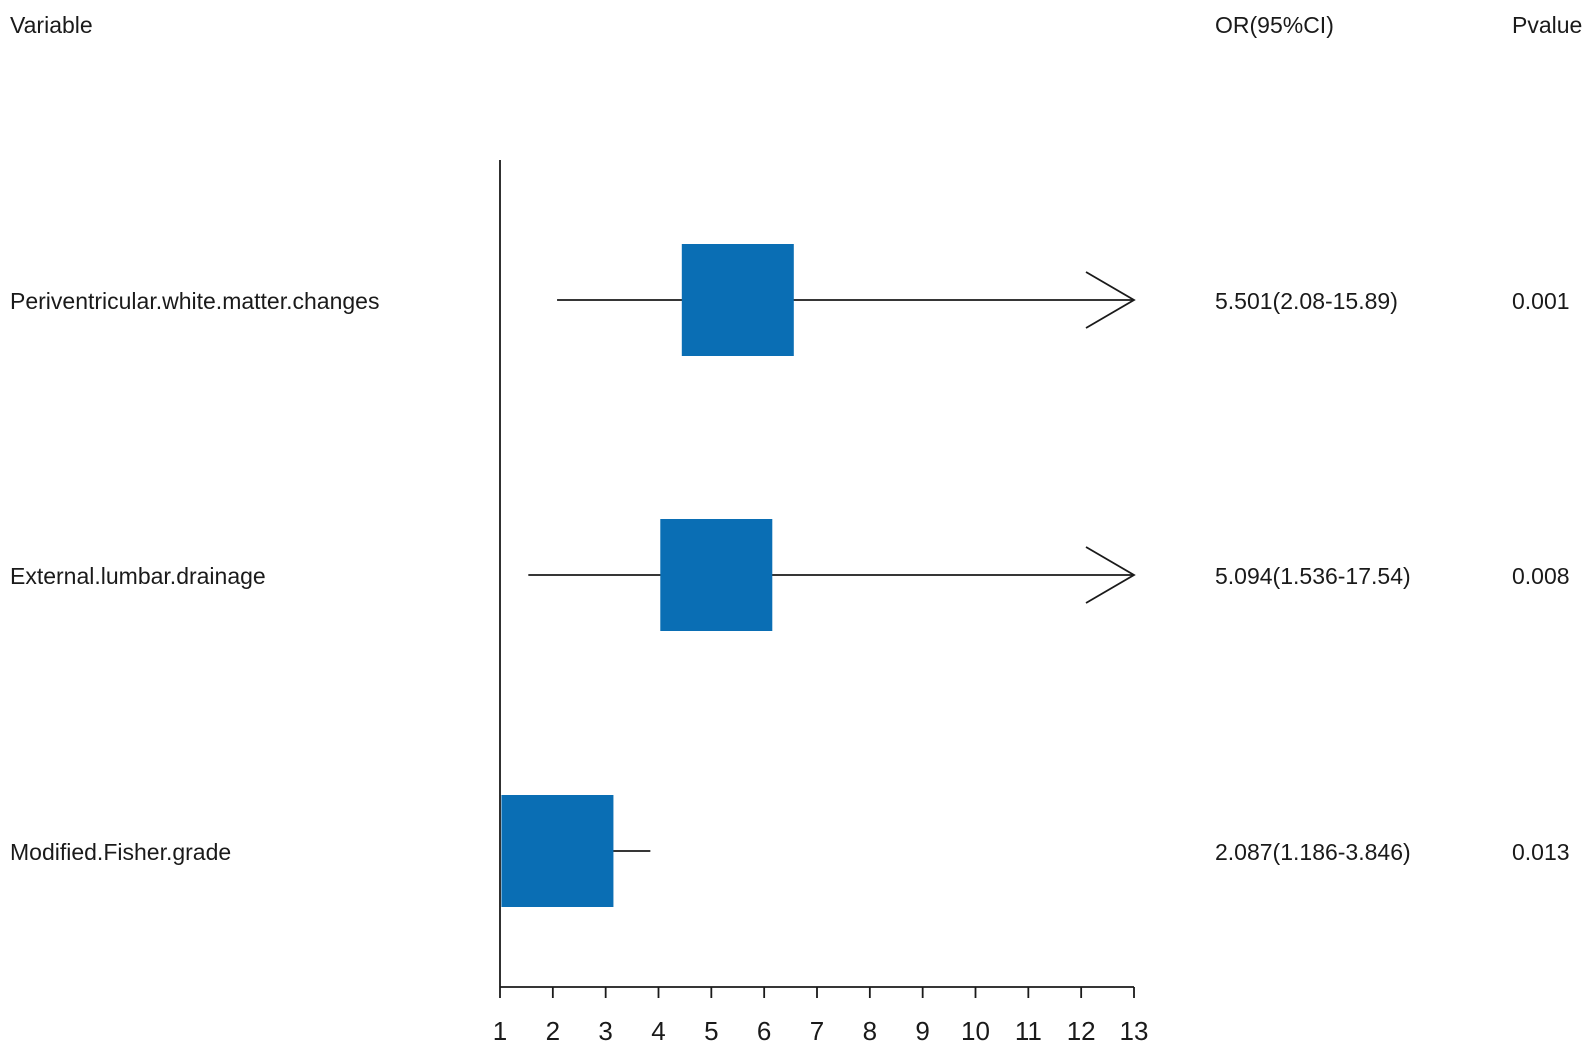 This screenshot has height=1058, width=1595. What do you see at coordinates (1274, 25) in the screenshot?
I see `header-or-ci: OR(95%CI)` at bounding box center [1274, 25].